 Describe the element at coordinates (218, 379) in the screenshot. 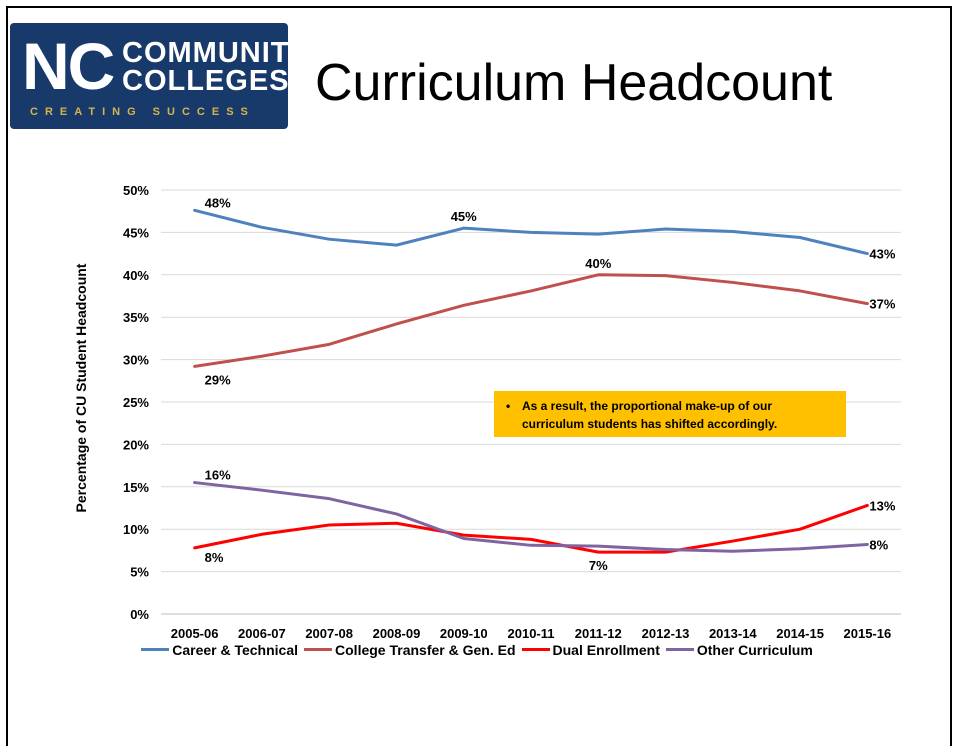

I see `data-label: 29%` at that location.